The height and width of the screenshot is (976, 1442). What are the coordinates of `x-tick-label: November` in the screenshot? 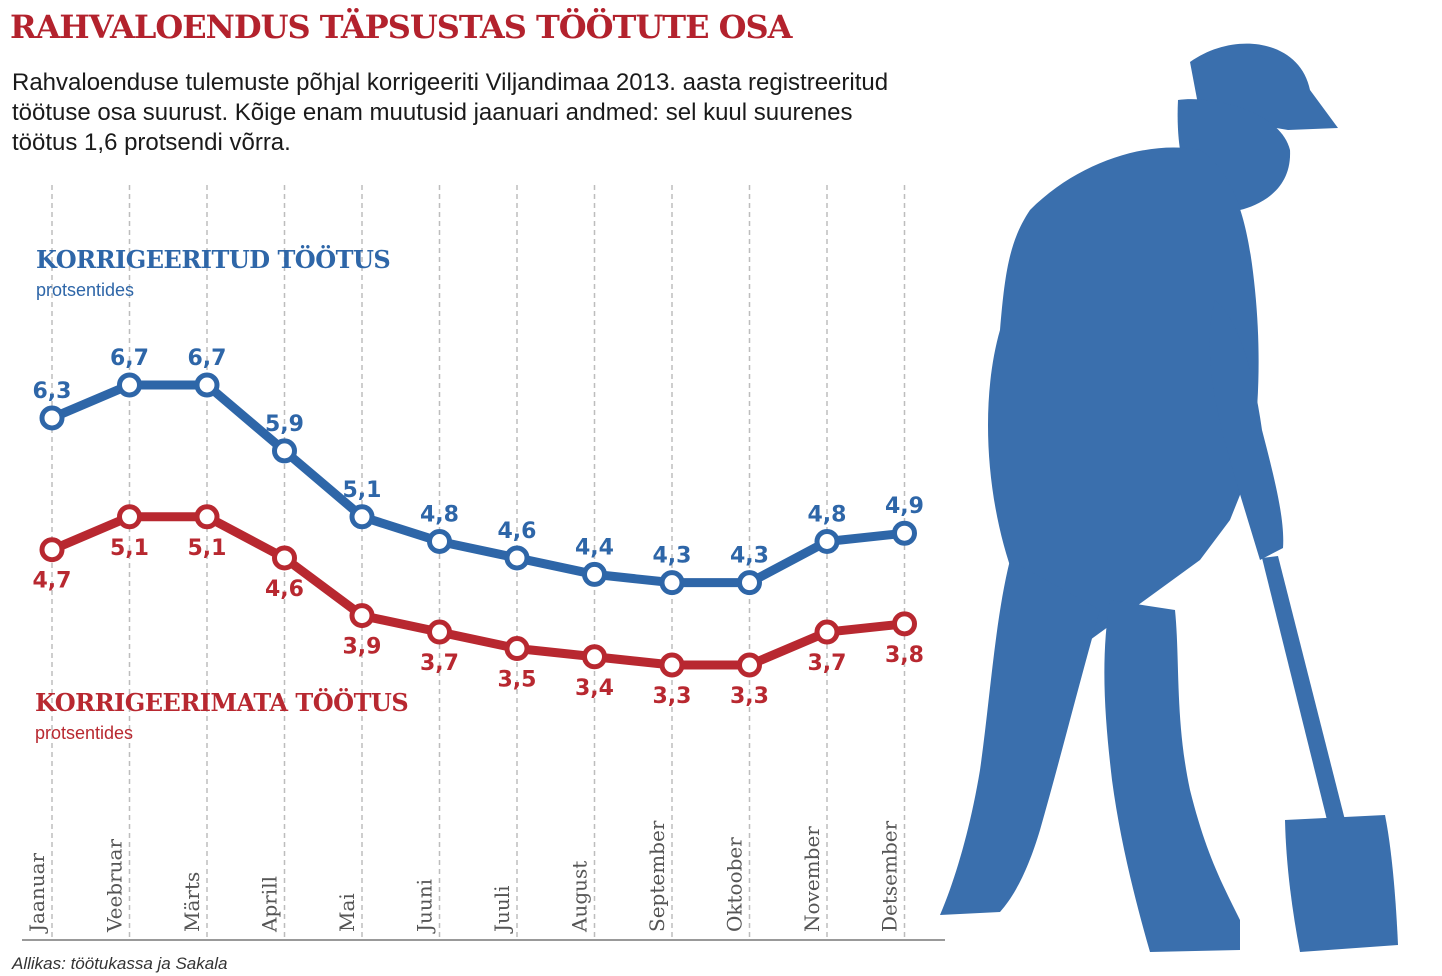 It's located at (812, 879).